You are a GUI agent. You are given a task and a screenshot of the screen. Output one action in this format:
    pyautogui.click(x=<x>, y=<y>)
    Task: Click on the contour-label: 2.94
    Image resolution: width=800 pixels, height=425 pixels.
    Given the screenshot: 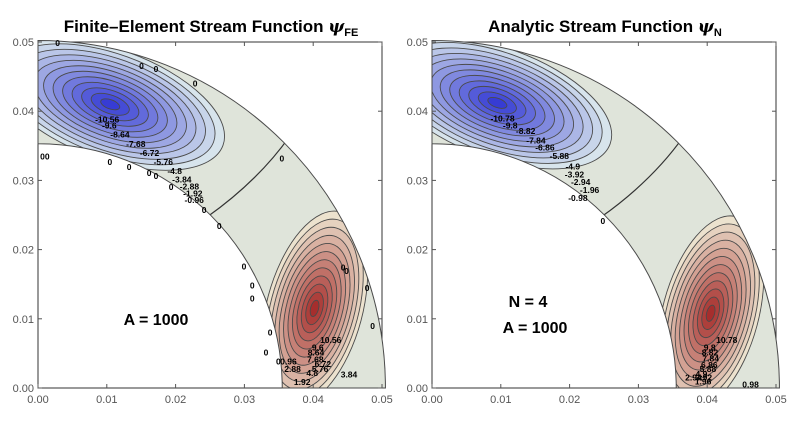 What is the action you would take?
    pyautogui.click(x=693, y=377)
    